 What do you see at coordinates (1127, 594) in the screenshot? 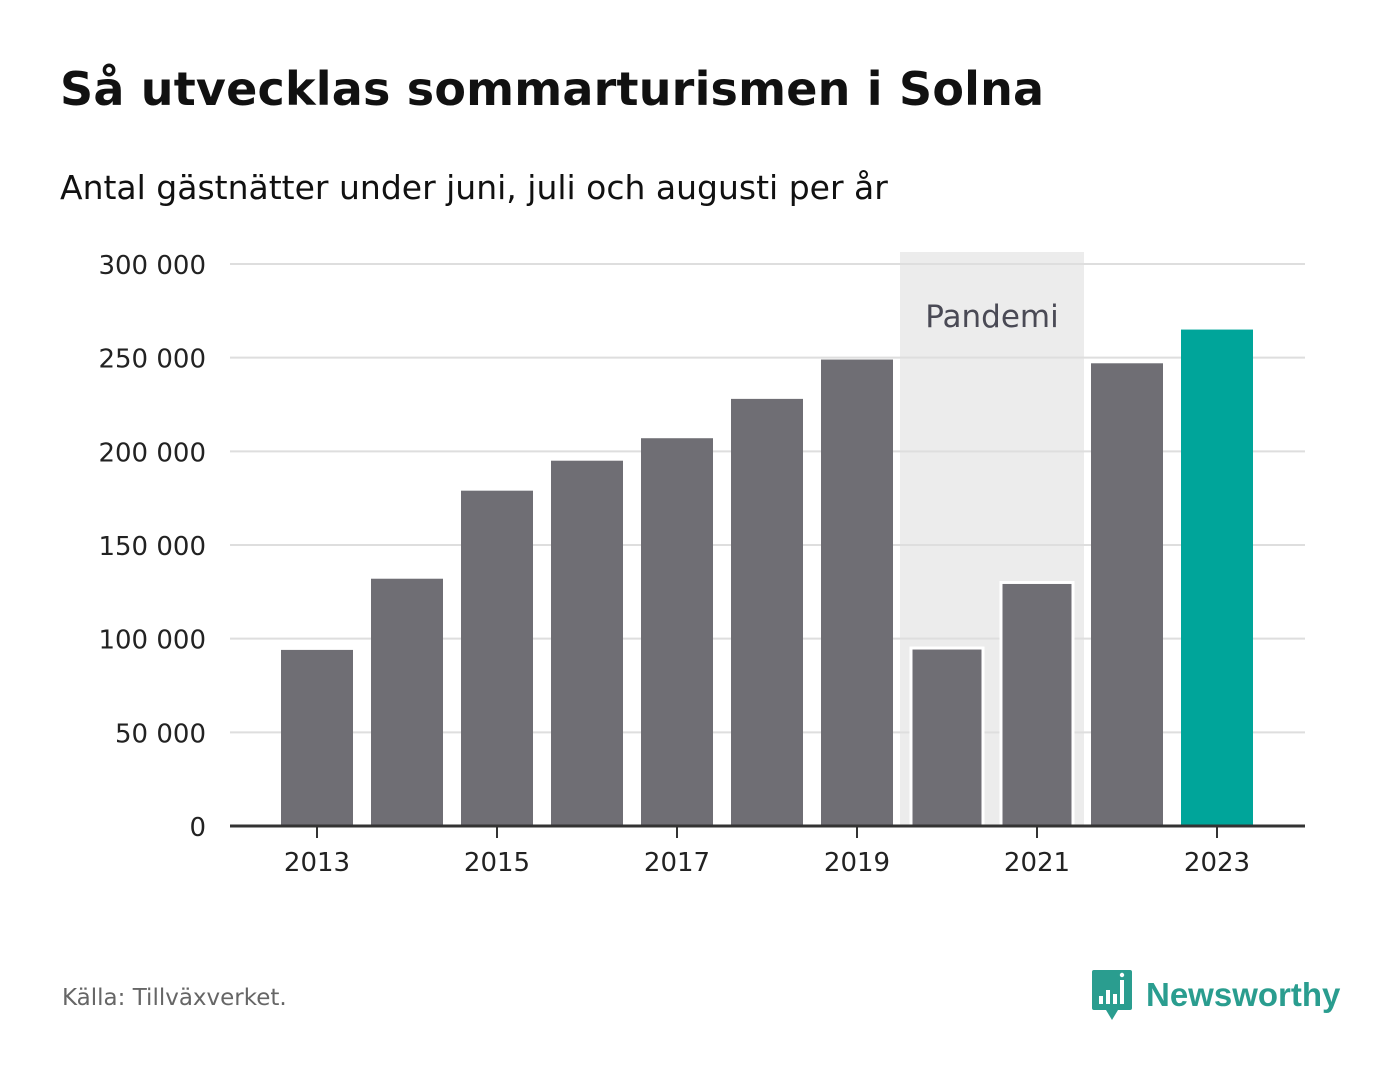
I see `bar-2022` at bounding box center [1127, 594].